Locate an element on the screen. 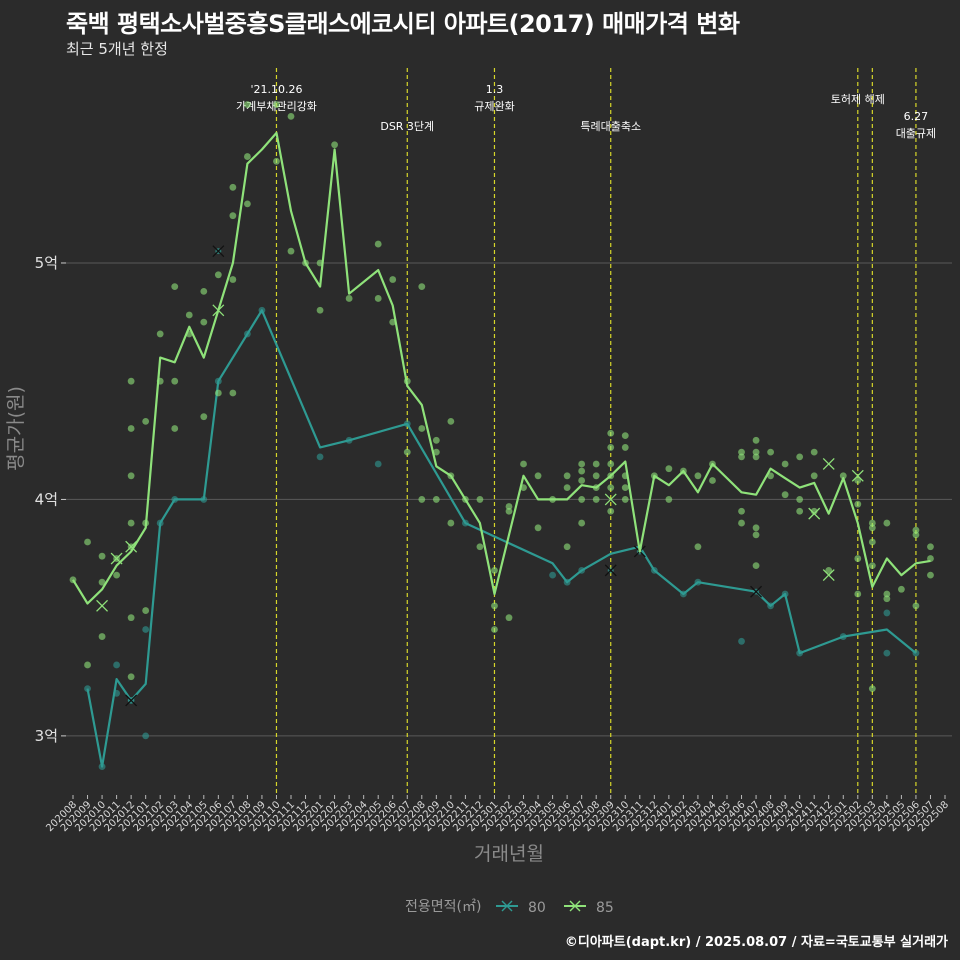  y-tick-label: 3억 is located at coordinates (46, 736).